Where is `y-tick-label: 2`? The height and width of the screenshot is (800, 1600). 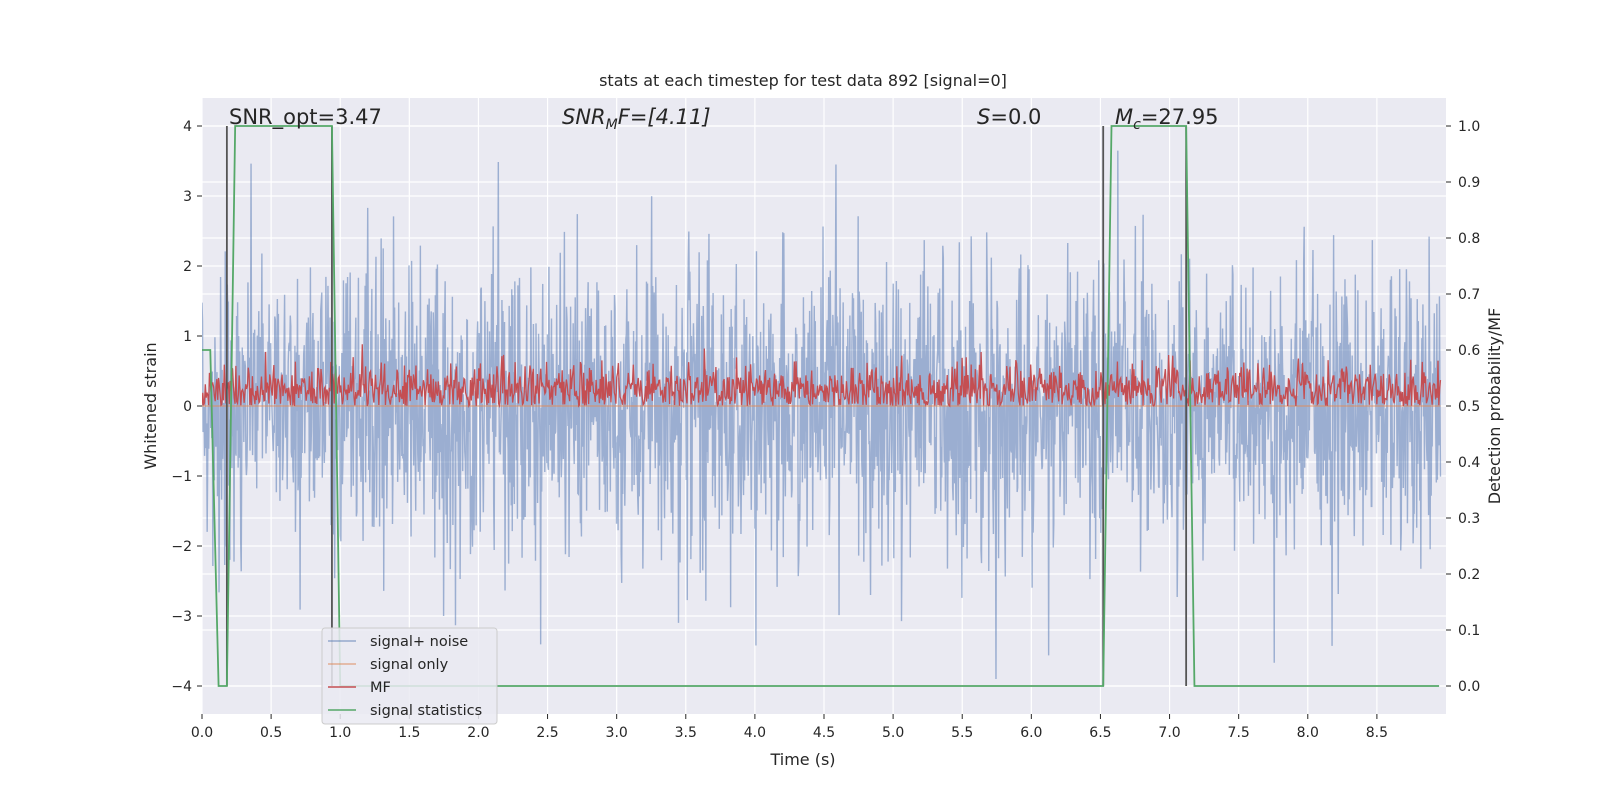 y-tick-label: 2 is located at coordinates (187, 267).